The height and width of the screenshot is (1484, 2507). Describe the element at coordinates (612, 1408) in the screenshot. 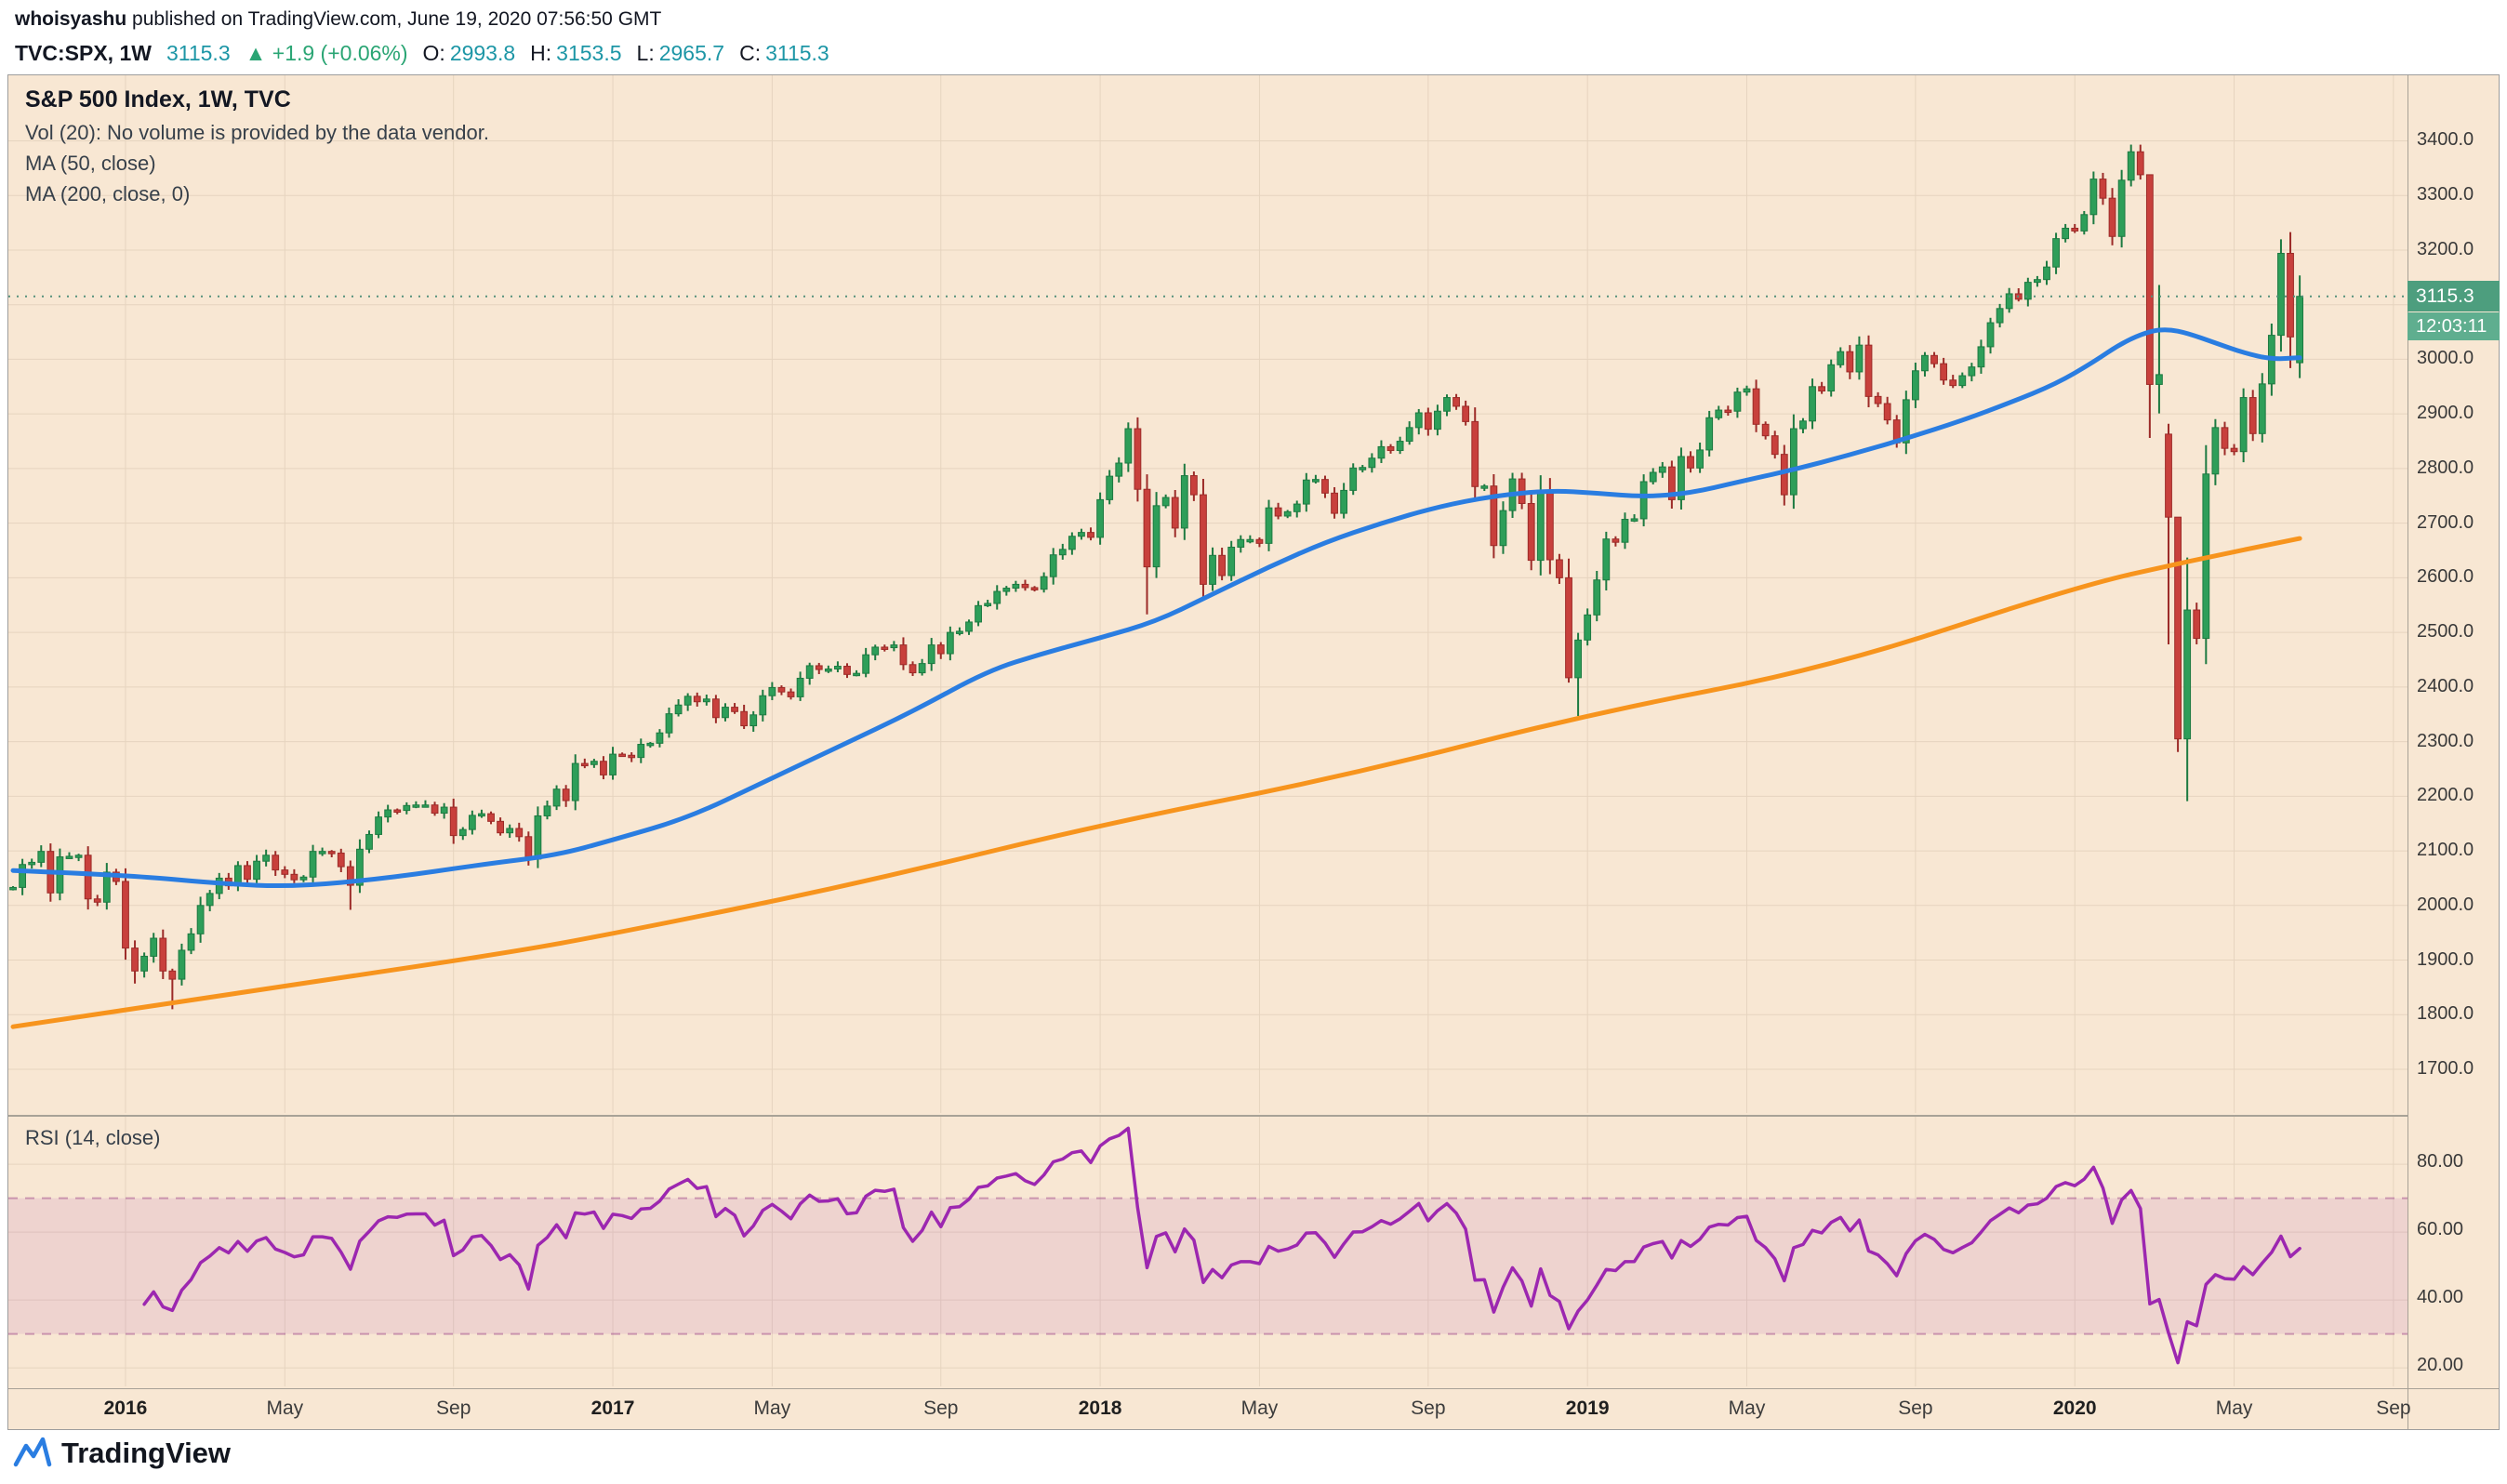

I see `time-tick: 2017` at that location.